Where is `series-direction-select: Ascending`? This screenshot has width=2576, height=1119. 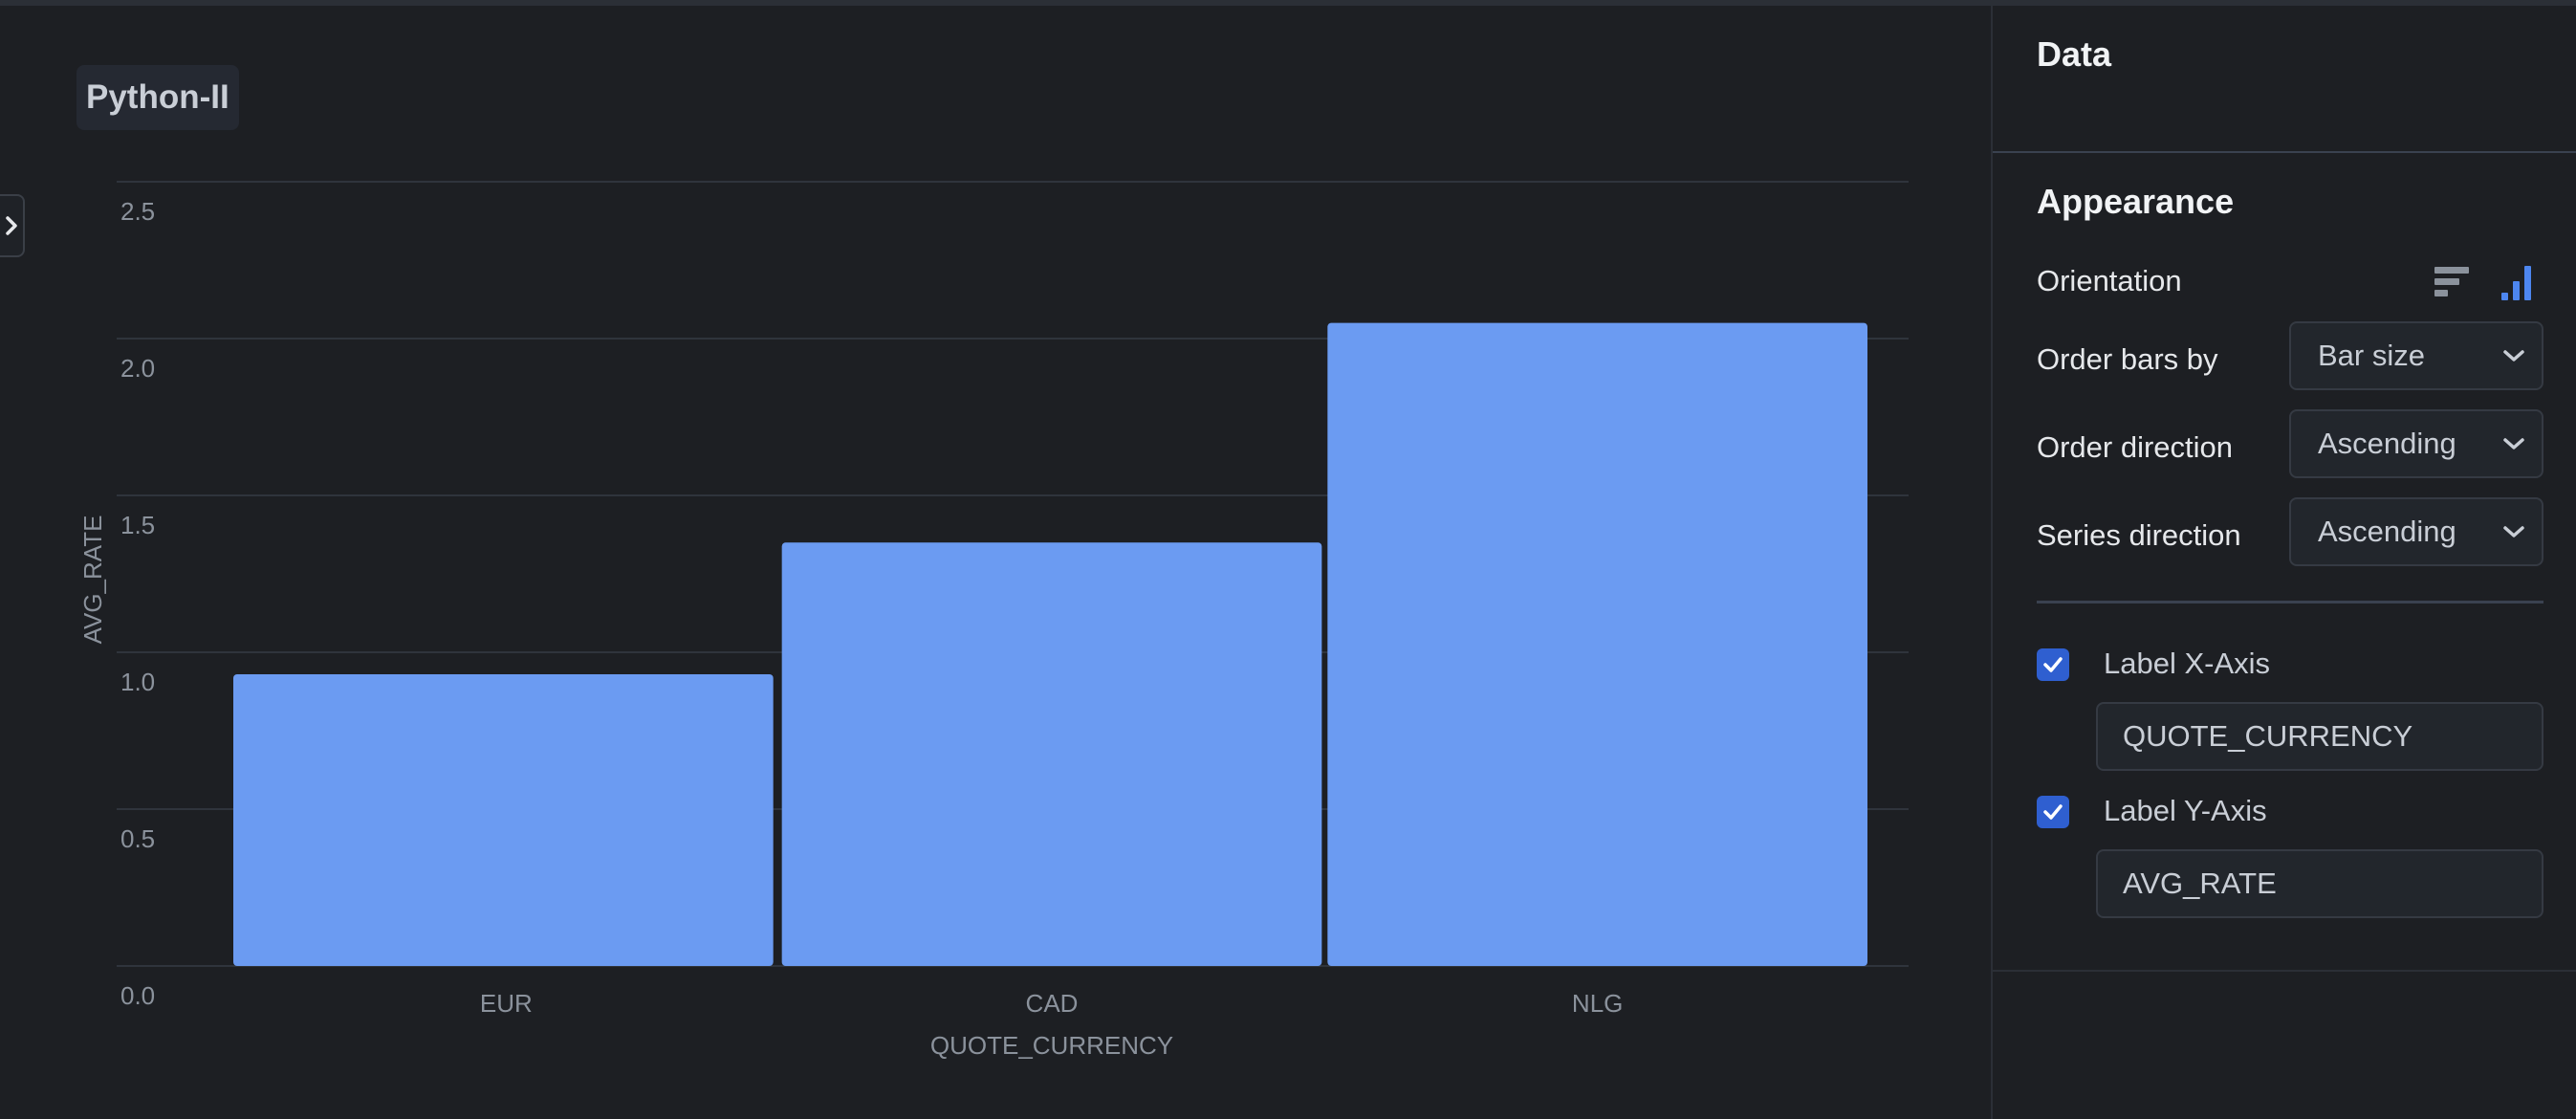
series-direction-select: Ascending is located at coordinates (2416, 532).